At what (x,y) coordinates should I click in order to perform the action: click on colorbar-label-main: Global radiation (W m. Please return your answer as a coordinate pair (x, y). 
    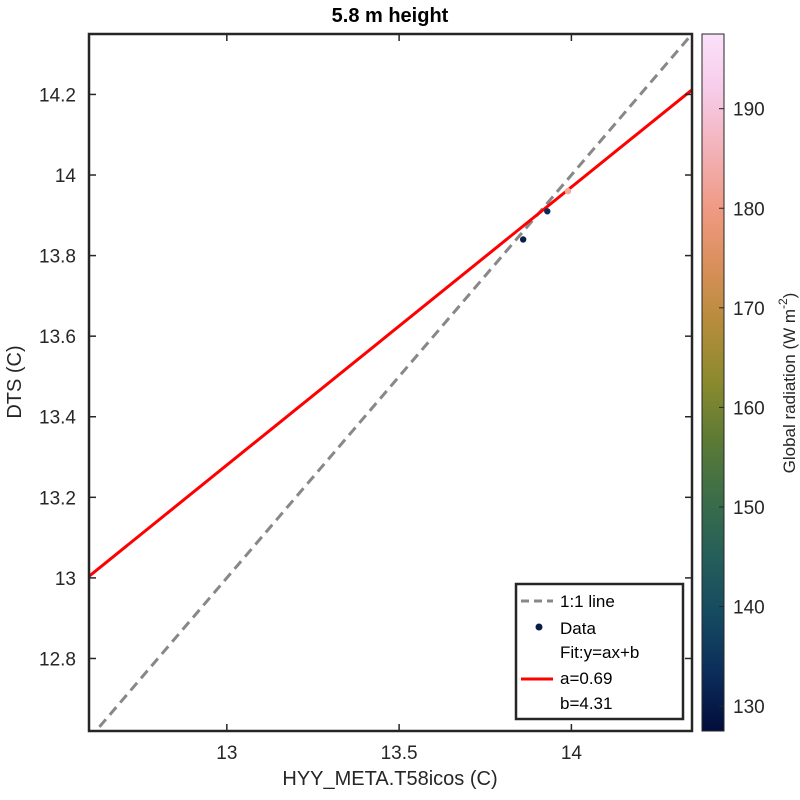
    Looking at the image, I should click on (789, 391).